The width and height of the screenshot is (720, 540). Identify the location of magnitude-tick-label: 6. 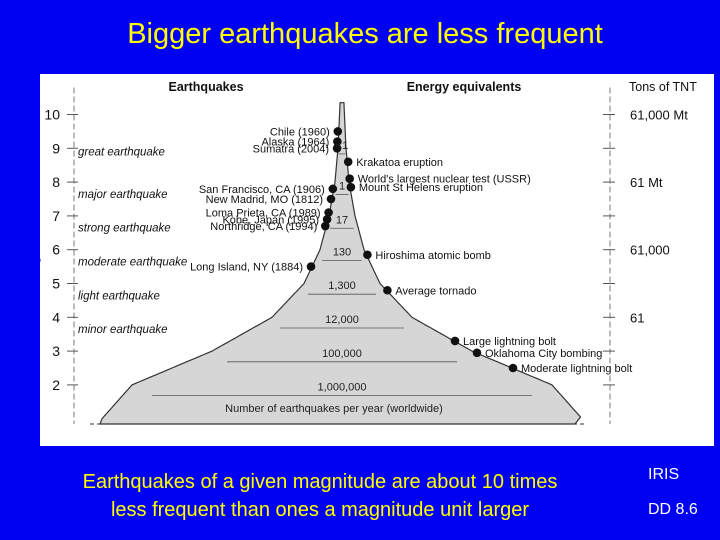
(56, 250).